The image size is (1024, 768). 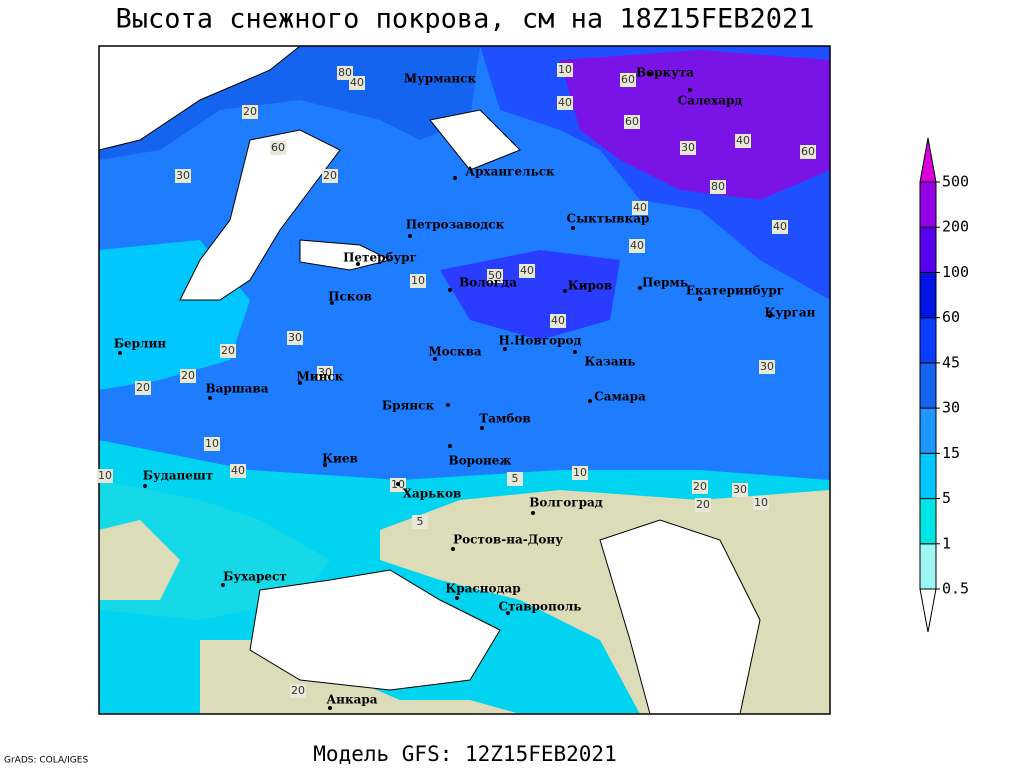 I want to click on city-label: Берлин, so click(x=140, y=344).